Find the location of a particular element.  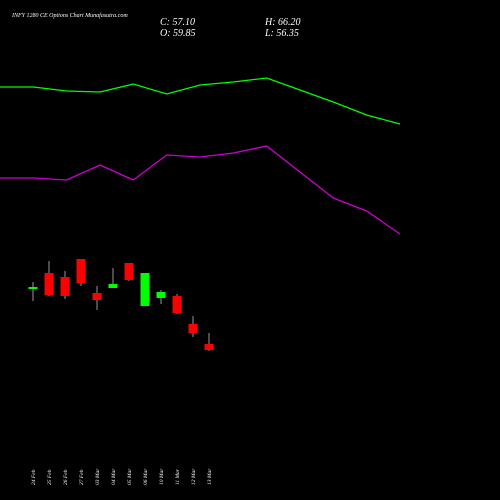

x-tick-label: 10 Mar is located at coordinates (162, 476).